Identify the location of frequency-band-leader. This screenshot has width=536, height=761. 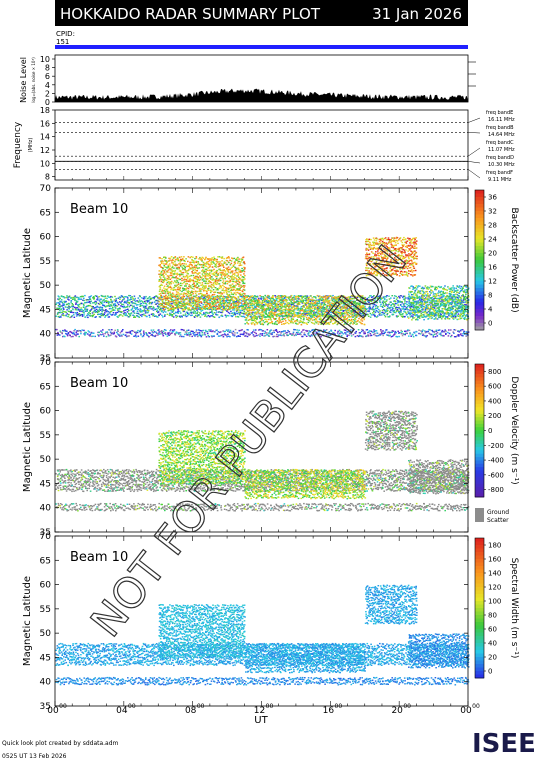
(474, 162).